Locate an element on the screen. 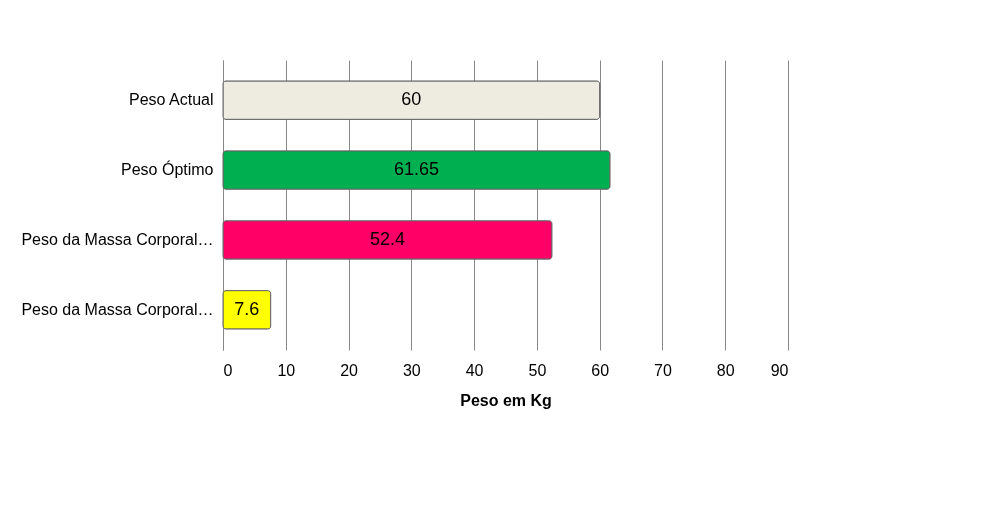 This screenshot has width=1001, height=511. x-tick-label: 50 is located at coordinates (537, 370).